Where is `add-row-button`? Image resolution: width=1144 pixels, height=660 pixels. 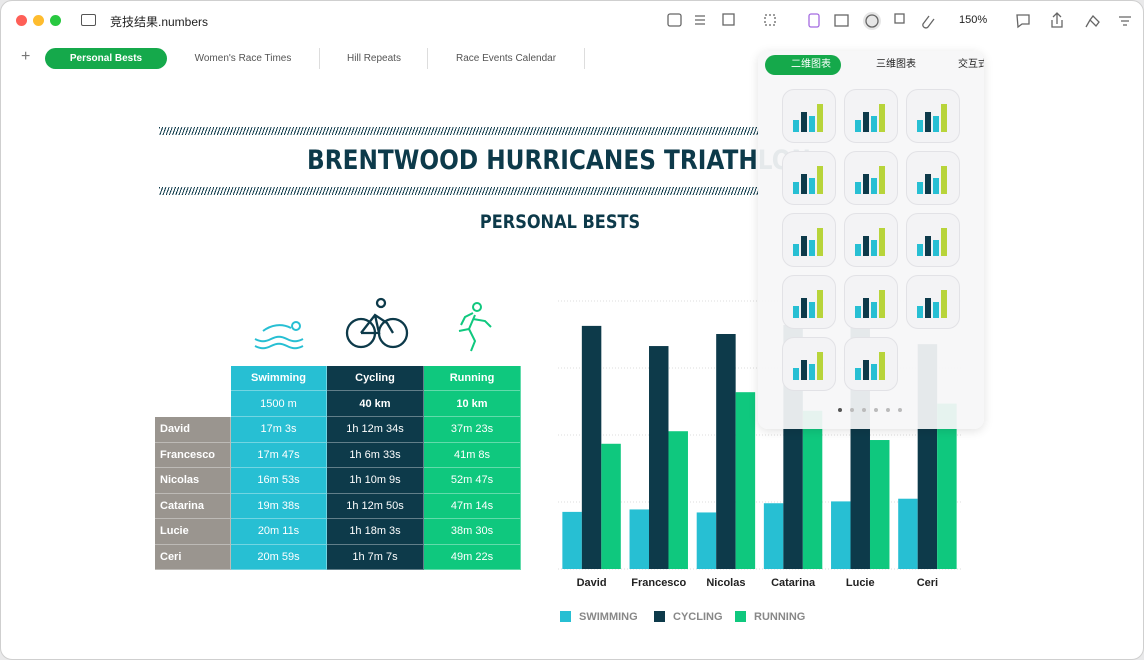
add-row-button is located at coordinates (728, 19).